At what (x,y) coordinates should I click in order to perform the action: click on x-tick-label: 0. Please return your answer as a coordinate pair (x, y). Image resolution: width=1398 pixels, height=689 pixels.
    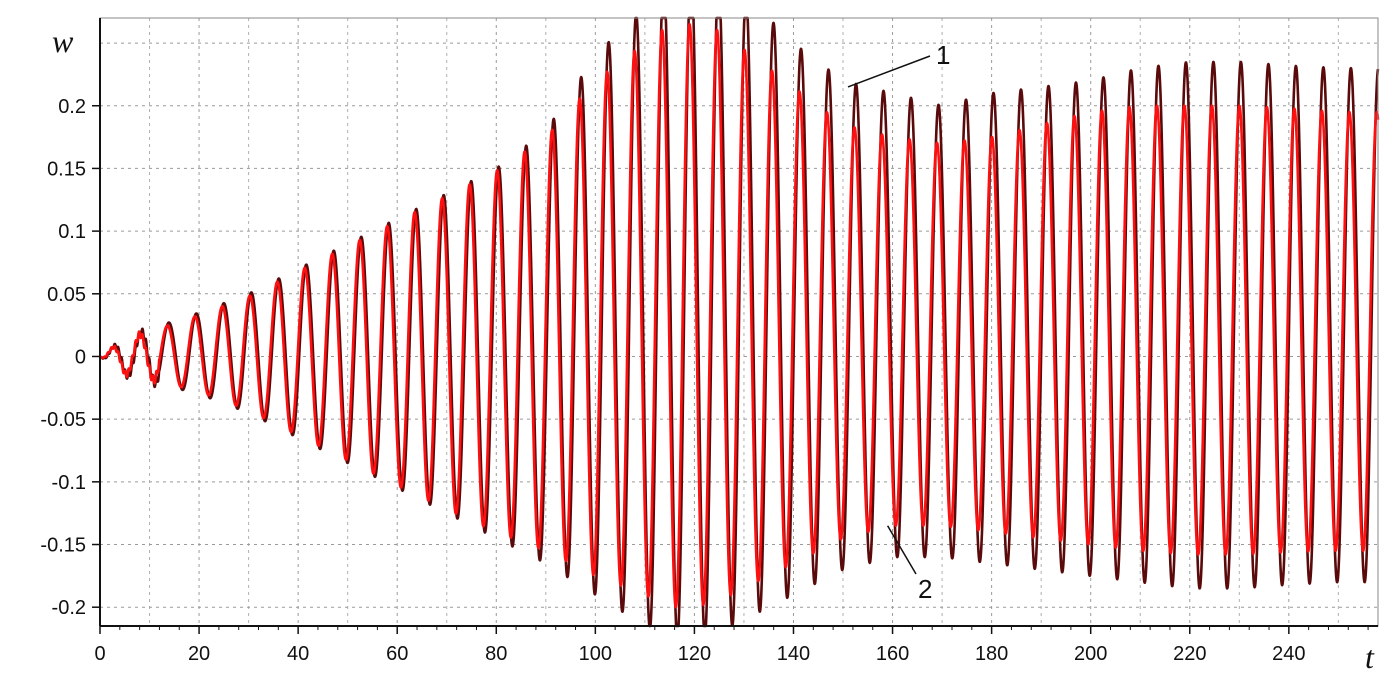
    Looking at the image, I should click on (99, 654).